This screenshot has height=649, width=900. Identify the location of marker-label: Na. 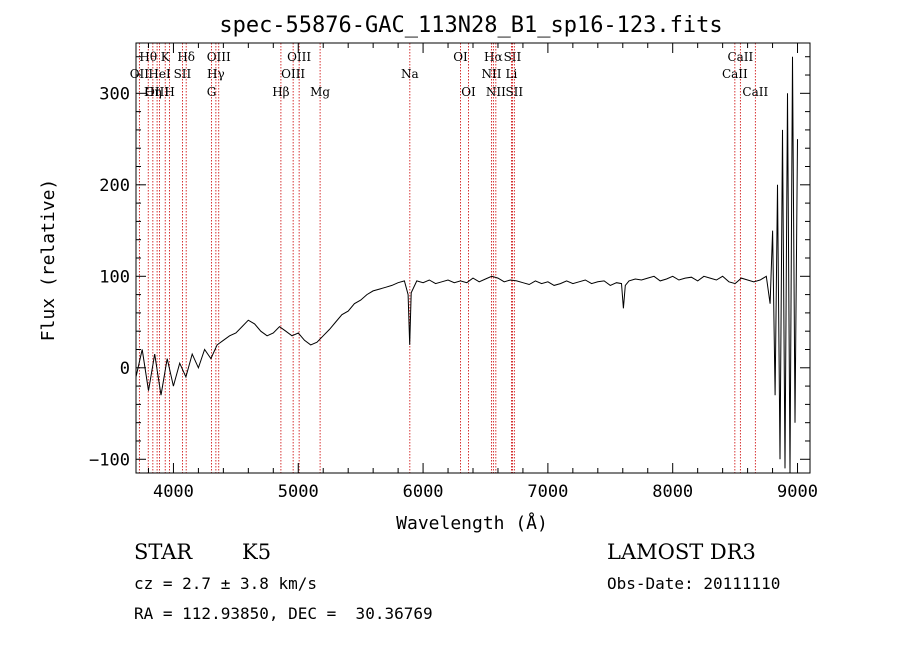
(410, 74).